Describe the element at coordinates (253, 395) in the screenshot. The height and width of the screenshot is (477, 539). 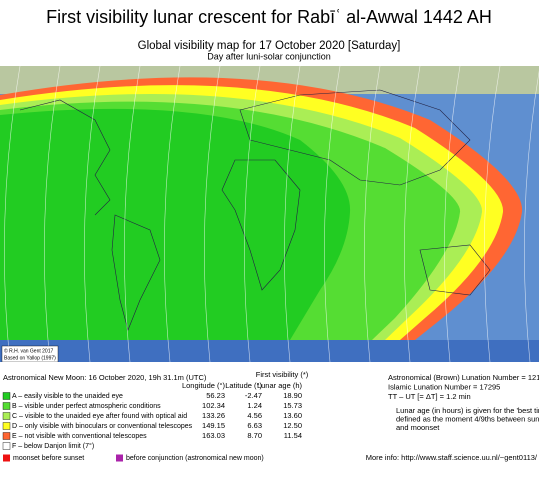
I see `table-cell: -2.47` at that location.